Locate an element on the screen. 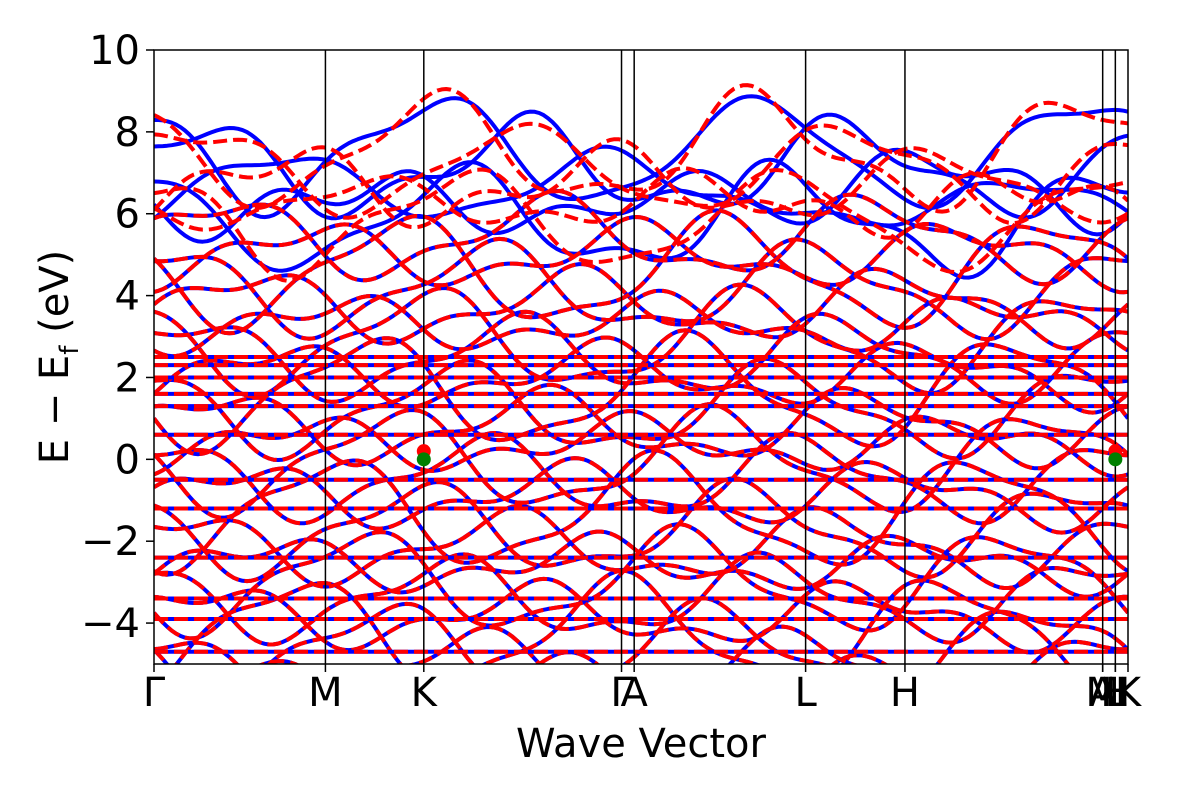  y-tick-label: 0 is located at coordinates (127, 460).